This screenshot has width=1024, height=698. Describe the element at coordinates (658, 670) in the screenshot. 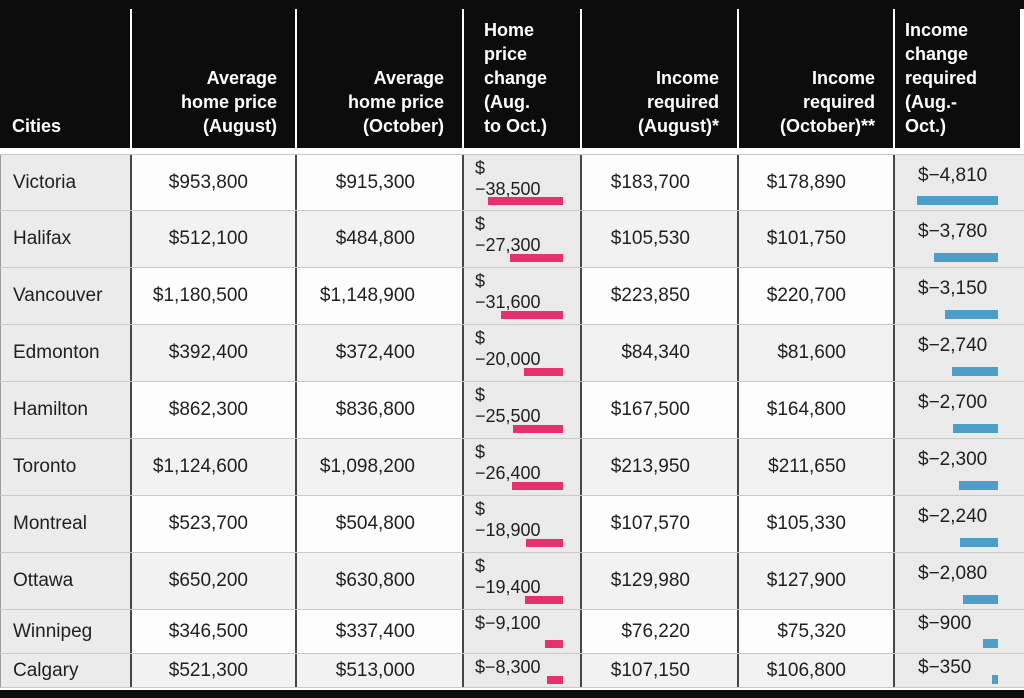

I see `income-aug-cell: $107,150` at that location.